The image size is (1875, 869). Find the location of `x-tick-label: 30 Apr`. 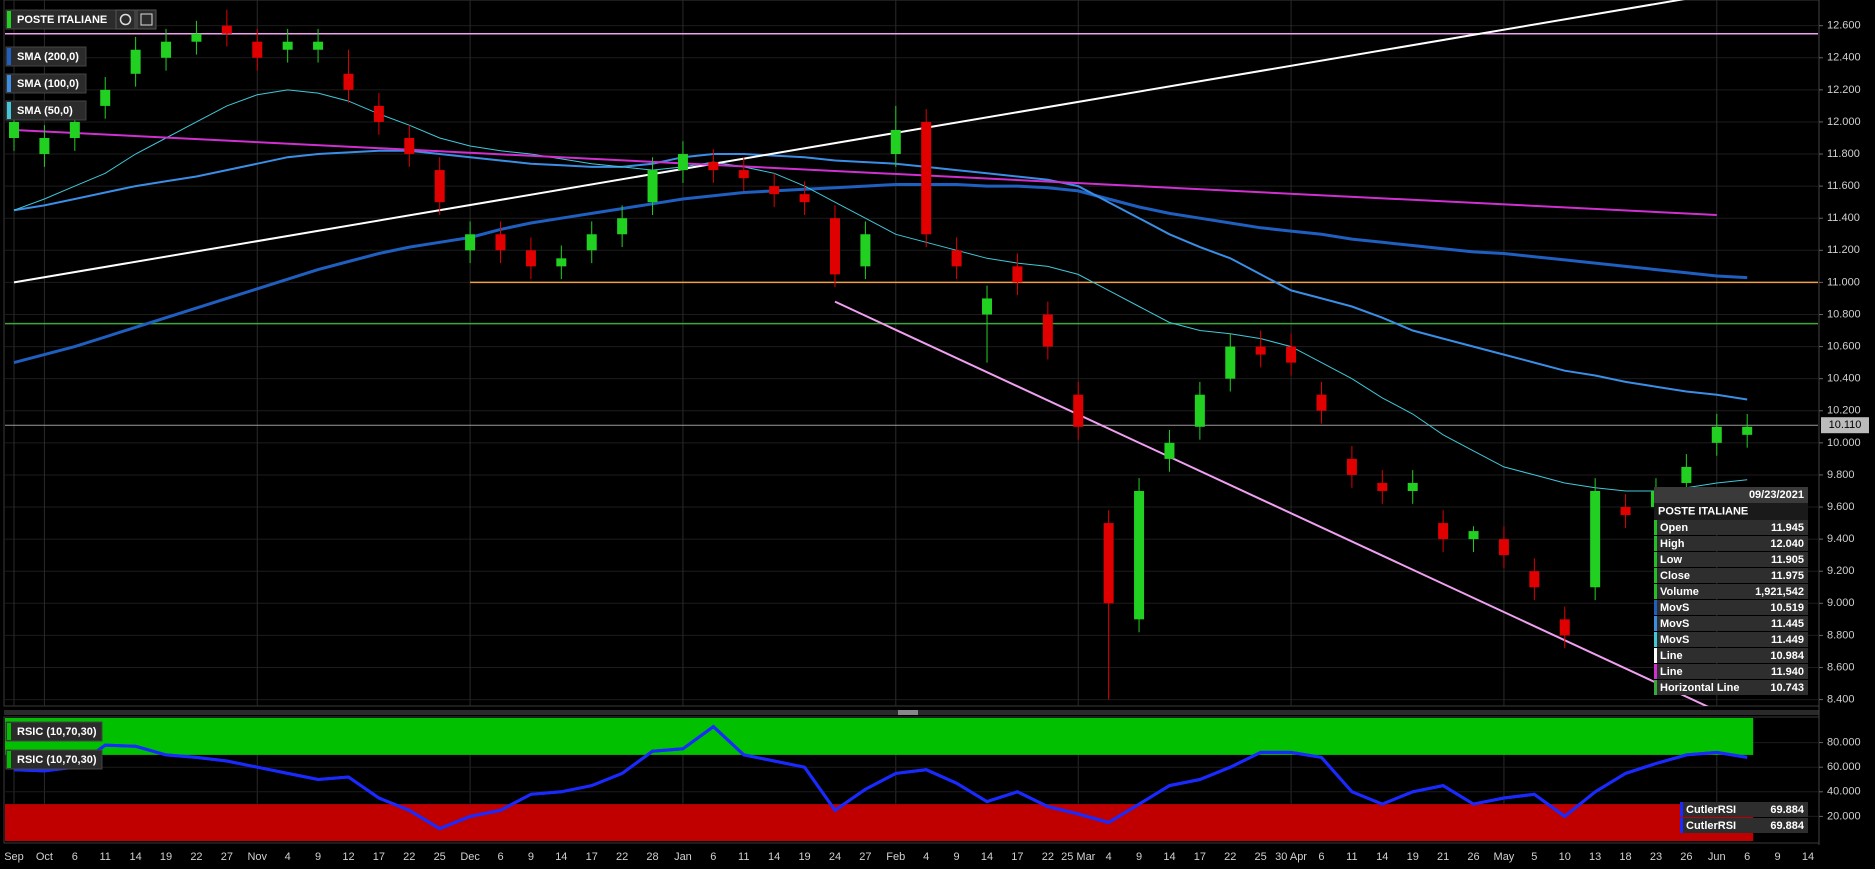

x-tick-label: 30 Apr is located at coordinates (1291, 857).